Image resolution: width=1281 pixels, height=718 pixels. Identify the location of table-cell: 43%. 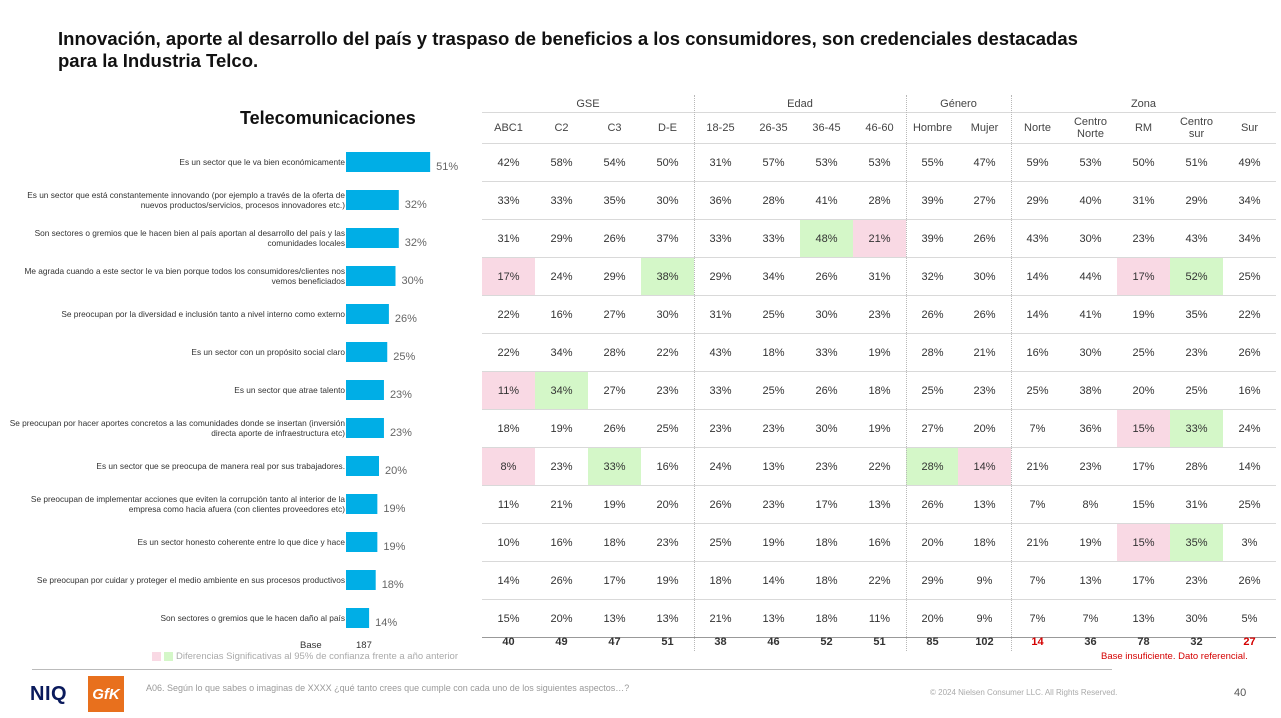
(720, 352).